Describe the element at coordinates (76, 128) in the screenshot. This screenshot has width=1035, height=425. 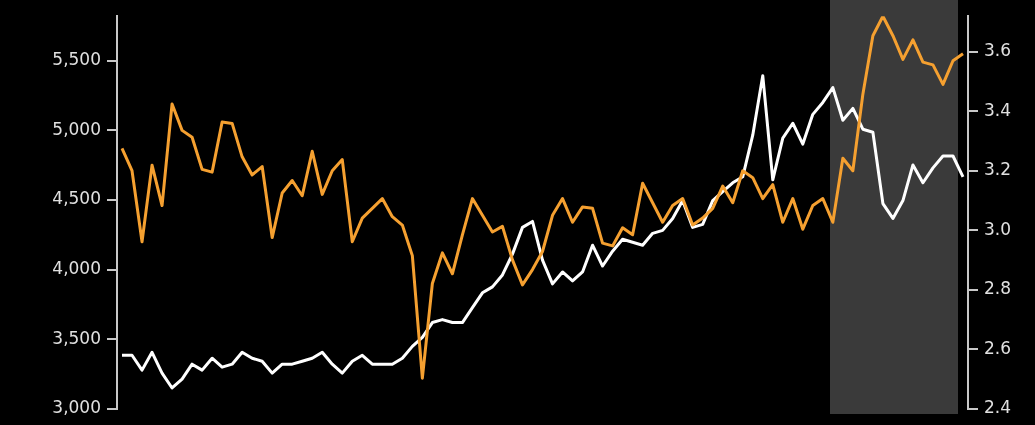
I see `y-tick-label: 5,000` at that location.